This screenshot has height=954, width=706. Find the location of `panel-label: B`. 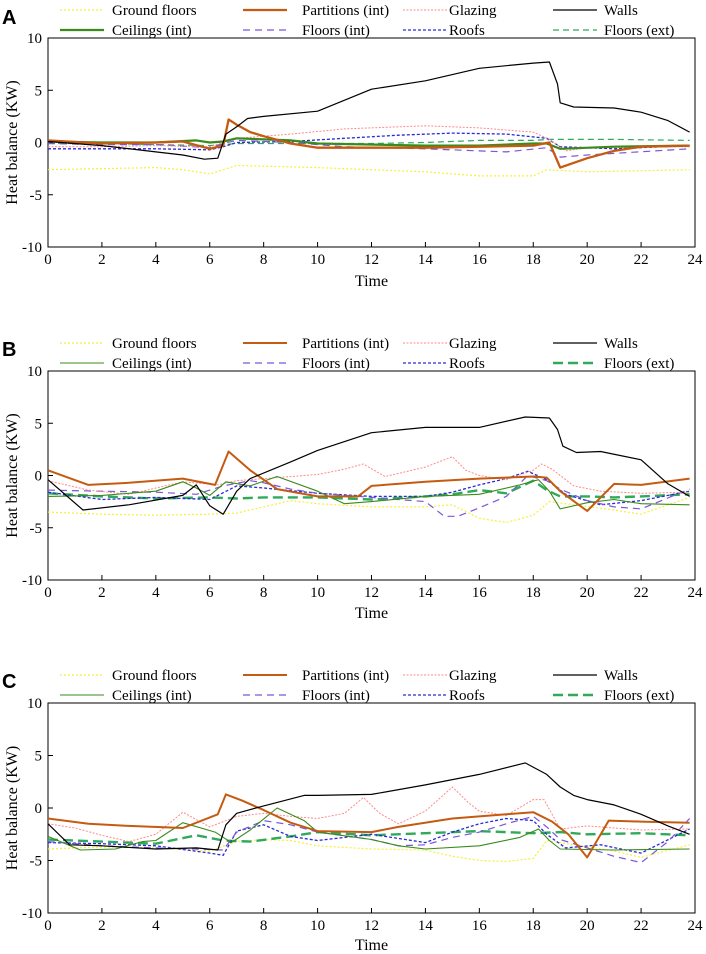

panel-label: B is located at coordinates (9, 350).